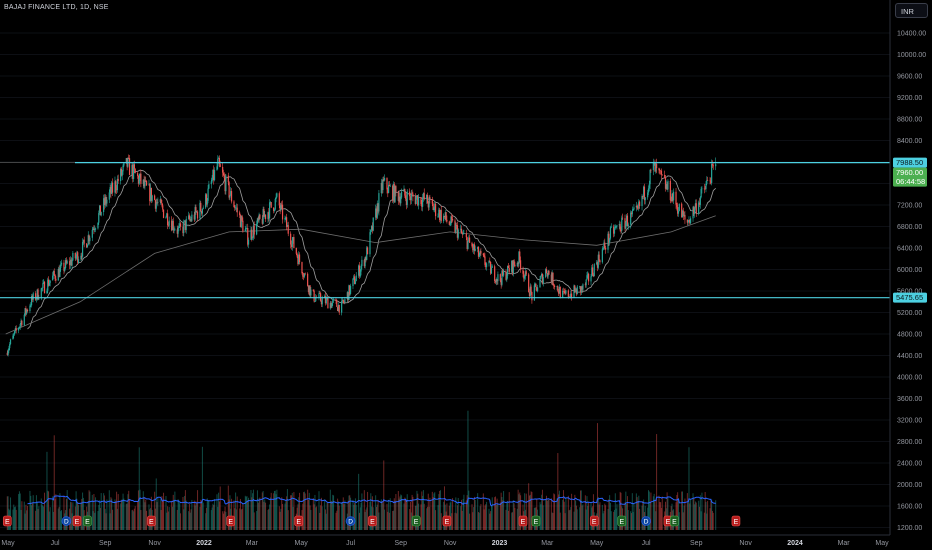  What do you see at coordinates (909, 464) in the screenshot?
I see `y-tick-label: 2400.00` at bounding box center [909, 464].